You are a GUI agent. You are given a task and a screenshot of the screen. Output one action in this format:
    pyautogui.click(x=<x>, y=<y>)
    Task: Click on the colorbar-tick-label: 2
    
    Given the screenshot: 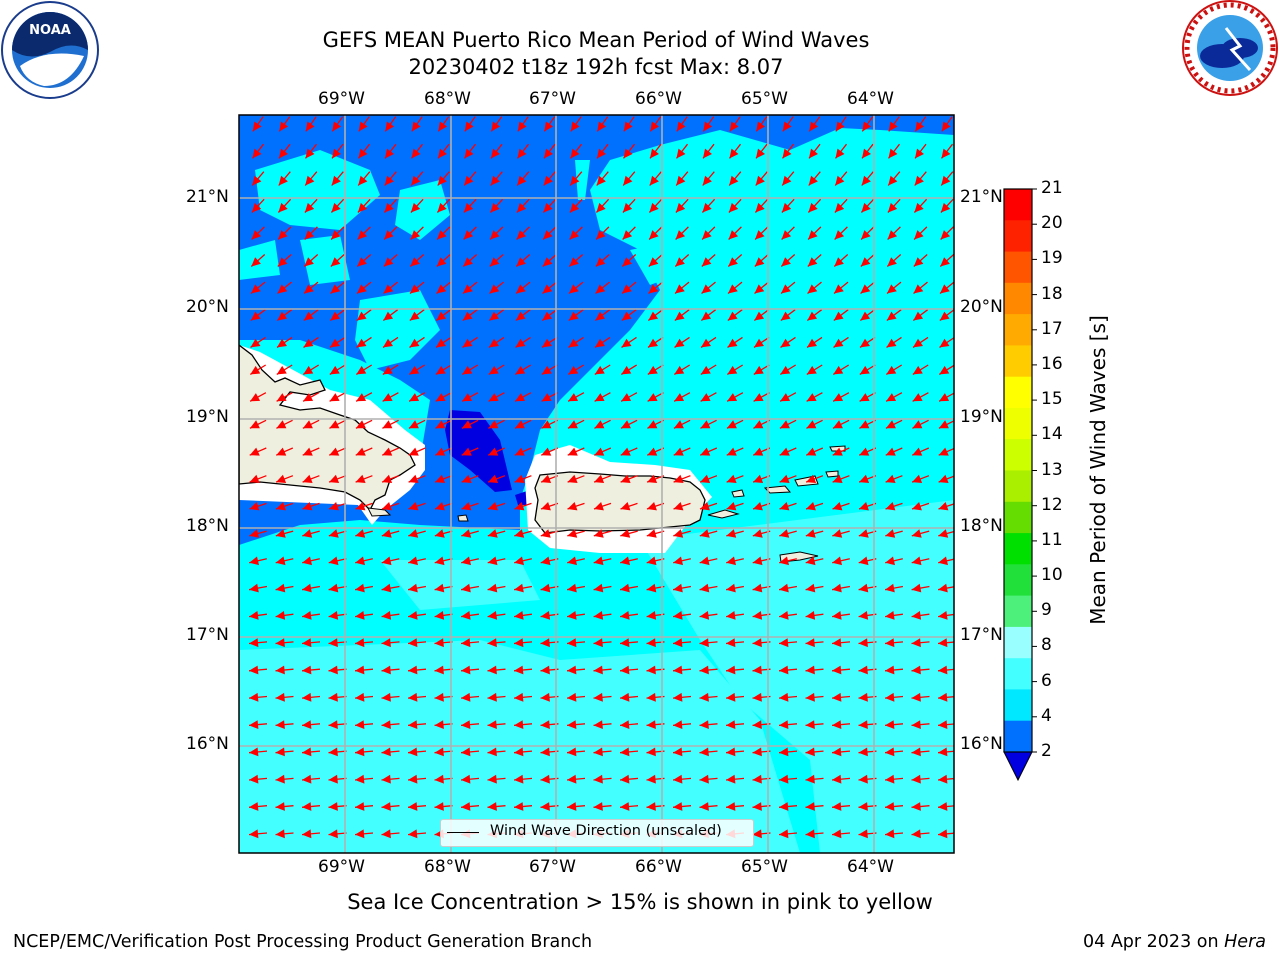 What is the action you would take?
    pyautogui.click(x=1046, y=751)
    